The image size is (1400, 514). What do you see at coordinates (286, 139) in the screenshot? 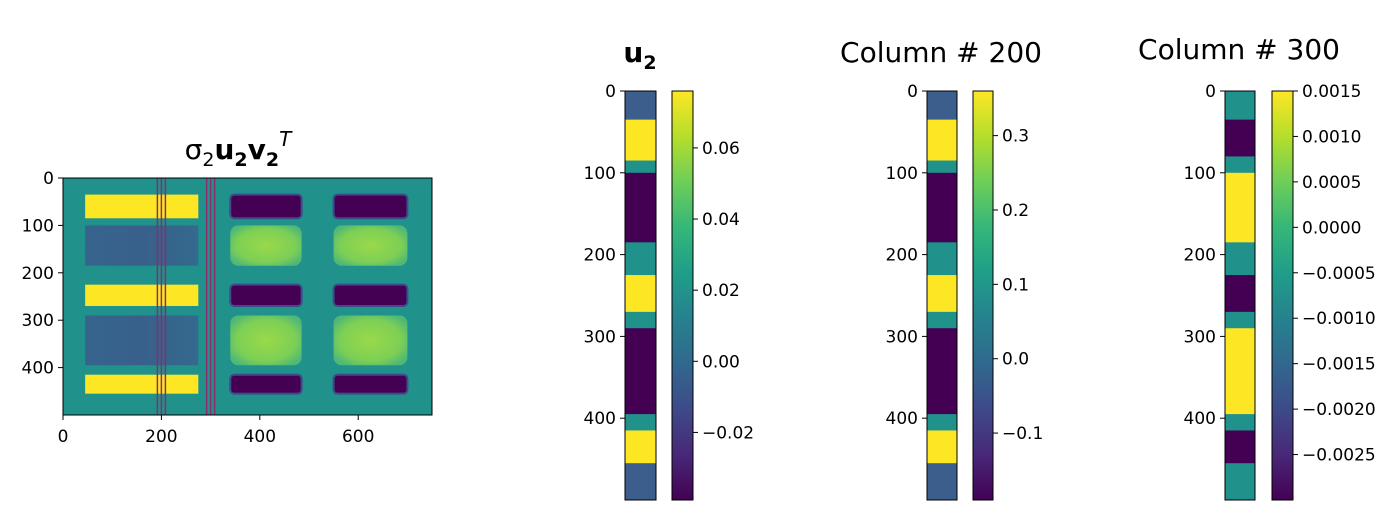
I see `title-sup: T` at bounding box center [286, 139].